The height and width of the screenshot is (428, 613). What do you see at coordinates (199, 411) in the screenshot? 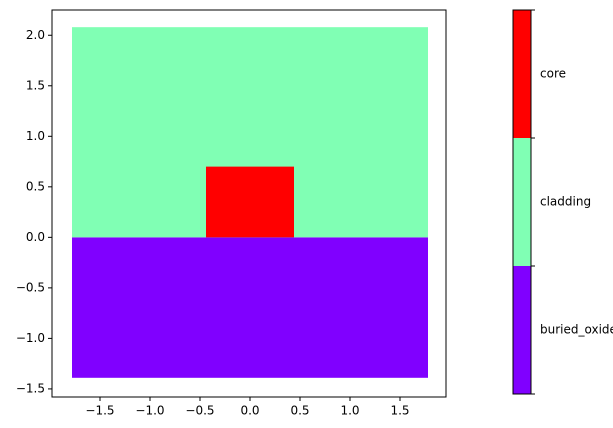
I see `x-tick-label: −0.5` at bounding box center [199, 411].